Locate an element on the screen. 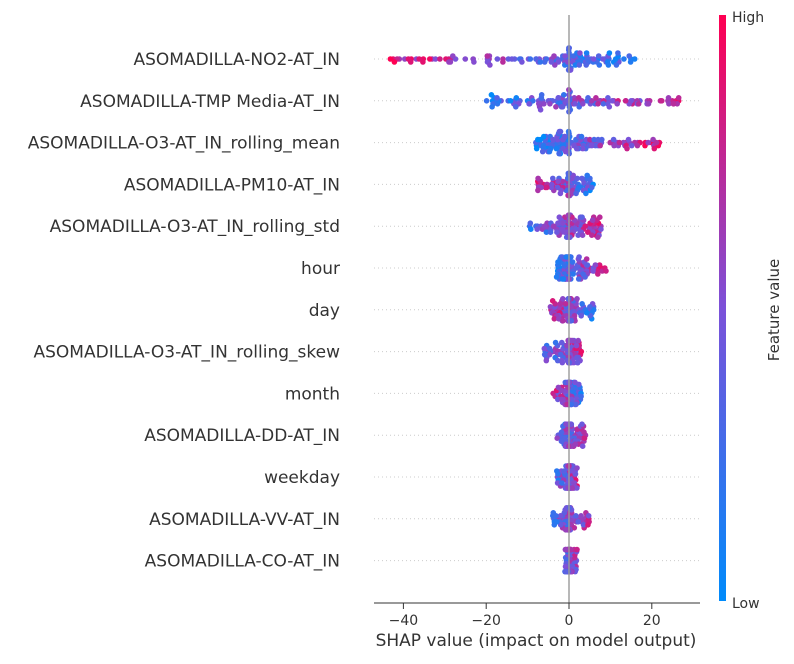 The image size is (794, 664). x-tick-label: −40 is located at coordinates (404, 621).